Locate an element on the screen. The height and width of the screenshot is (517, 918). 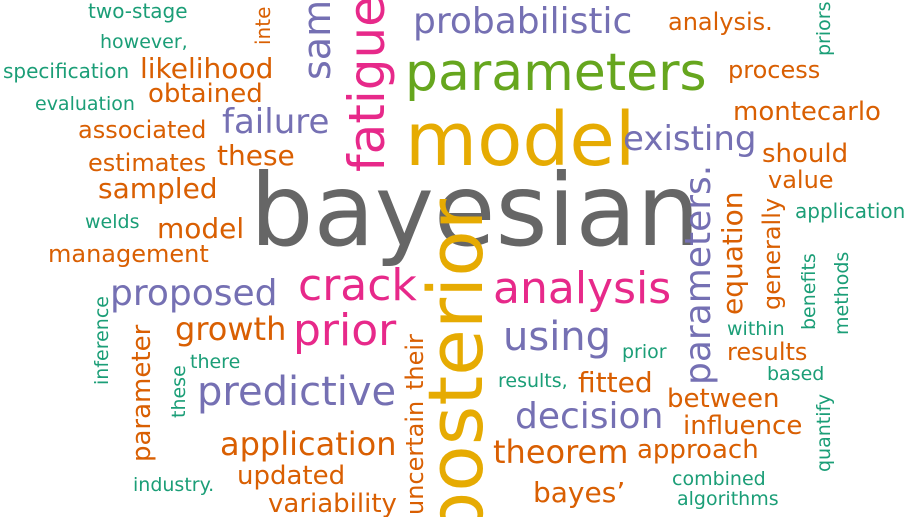
word: industry. is located at coordinates (173, 485).